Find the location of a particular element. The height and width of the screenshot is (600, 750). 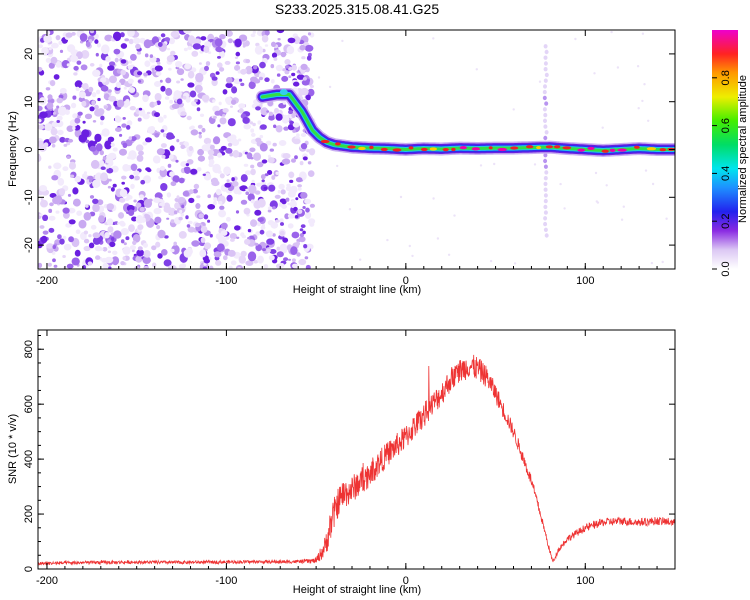

y-tick-label: 20 is located at coordinates (29, 54).